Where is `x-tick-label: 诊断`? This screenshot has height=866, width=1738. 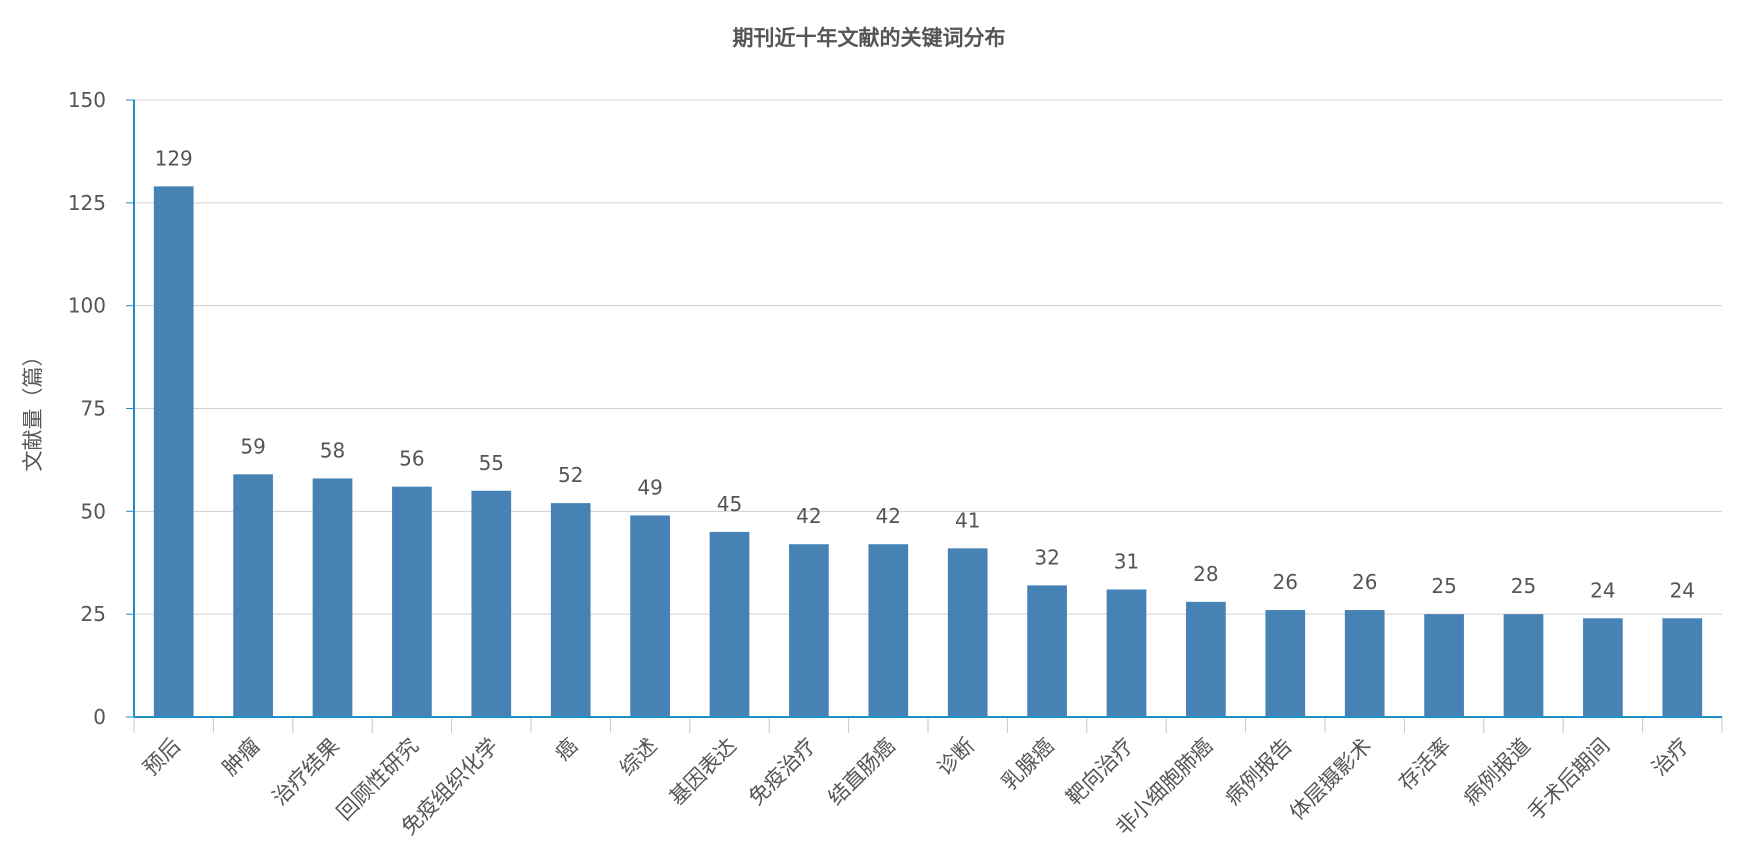
x-tick-label: 诊断 is located at coordinates (956, 757).